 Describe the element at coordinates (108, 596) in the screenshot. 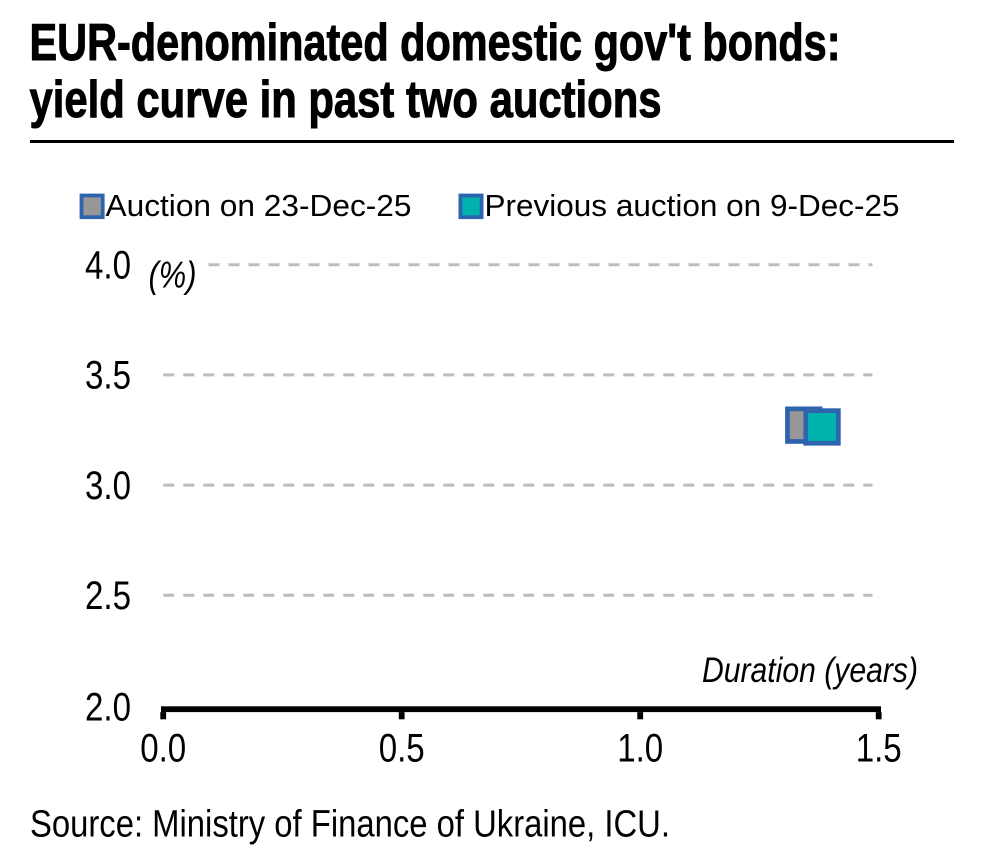

I see `svg-text: 2.5` at that location.